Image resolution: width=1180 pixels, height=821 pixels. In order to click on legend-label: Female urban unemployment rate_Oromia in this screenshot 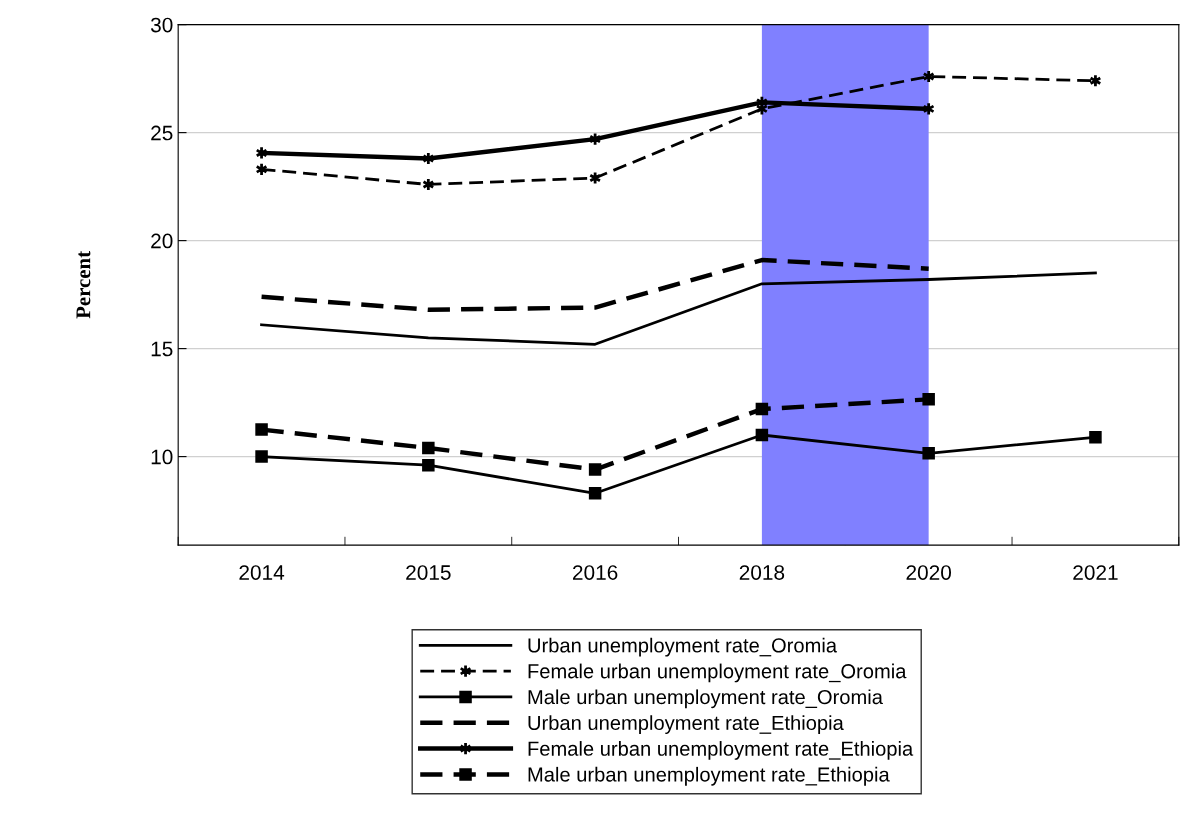, I will do `click(717, 673)`.